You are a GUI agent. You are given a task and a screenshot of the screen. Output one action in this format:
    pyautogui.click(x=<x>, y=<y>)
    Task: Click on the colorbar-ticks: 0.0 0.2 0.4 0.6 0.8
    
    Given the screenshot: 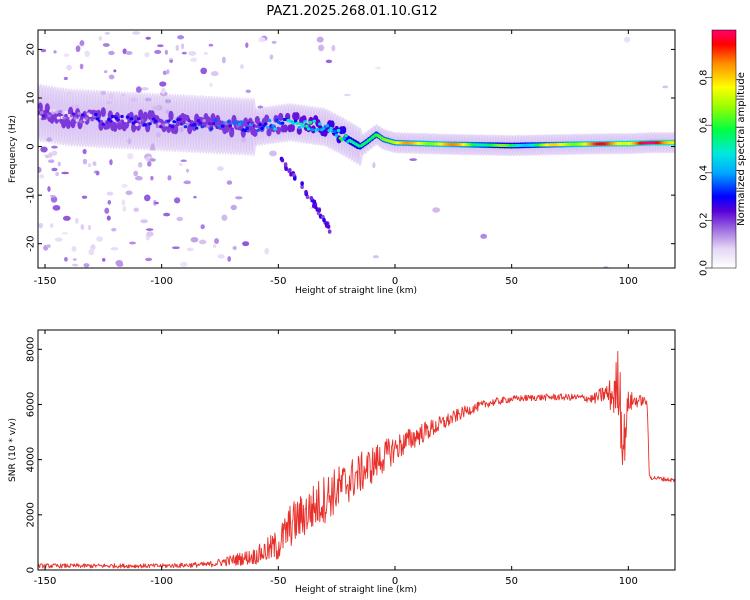 What is the action you would take?
    pyautogui.click(x=705, y=173)
    